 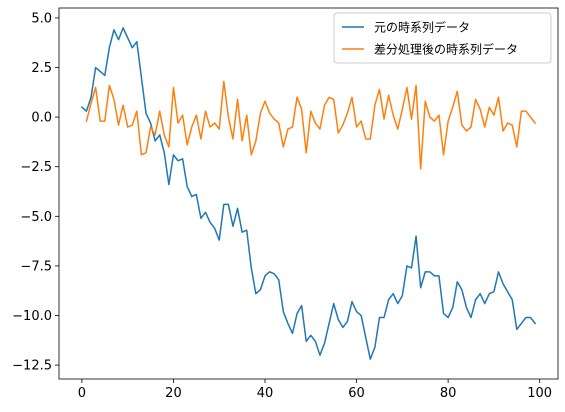 I want to click on x-tick-label: 60, so click(x=356, y=393).